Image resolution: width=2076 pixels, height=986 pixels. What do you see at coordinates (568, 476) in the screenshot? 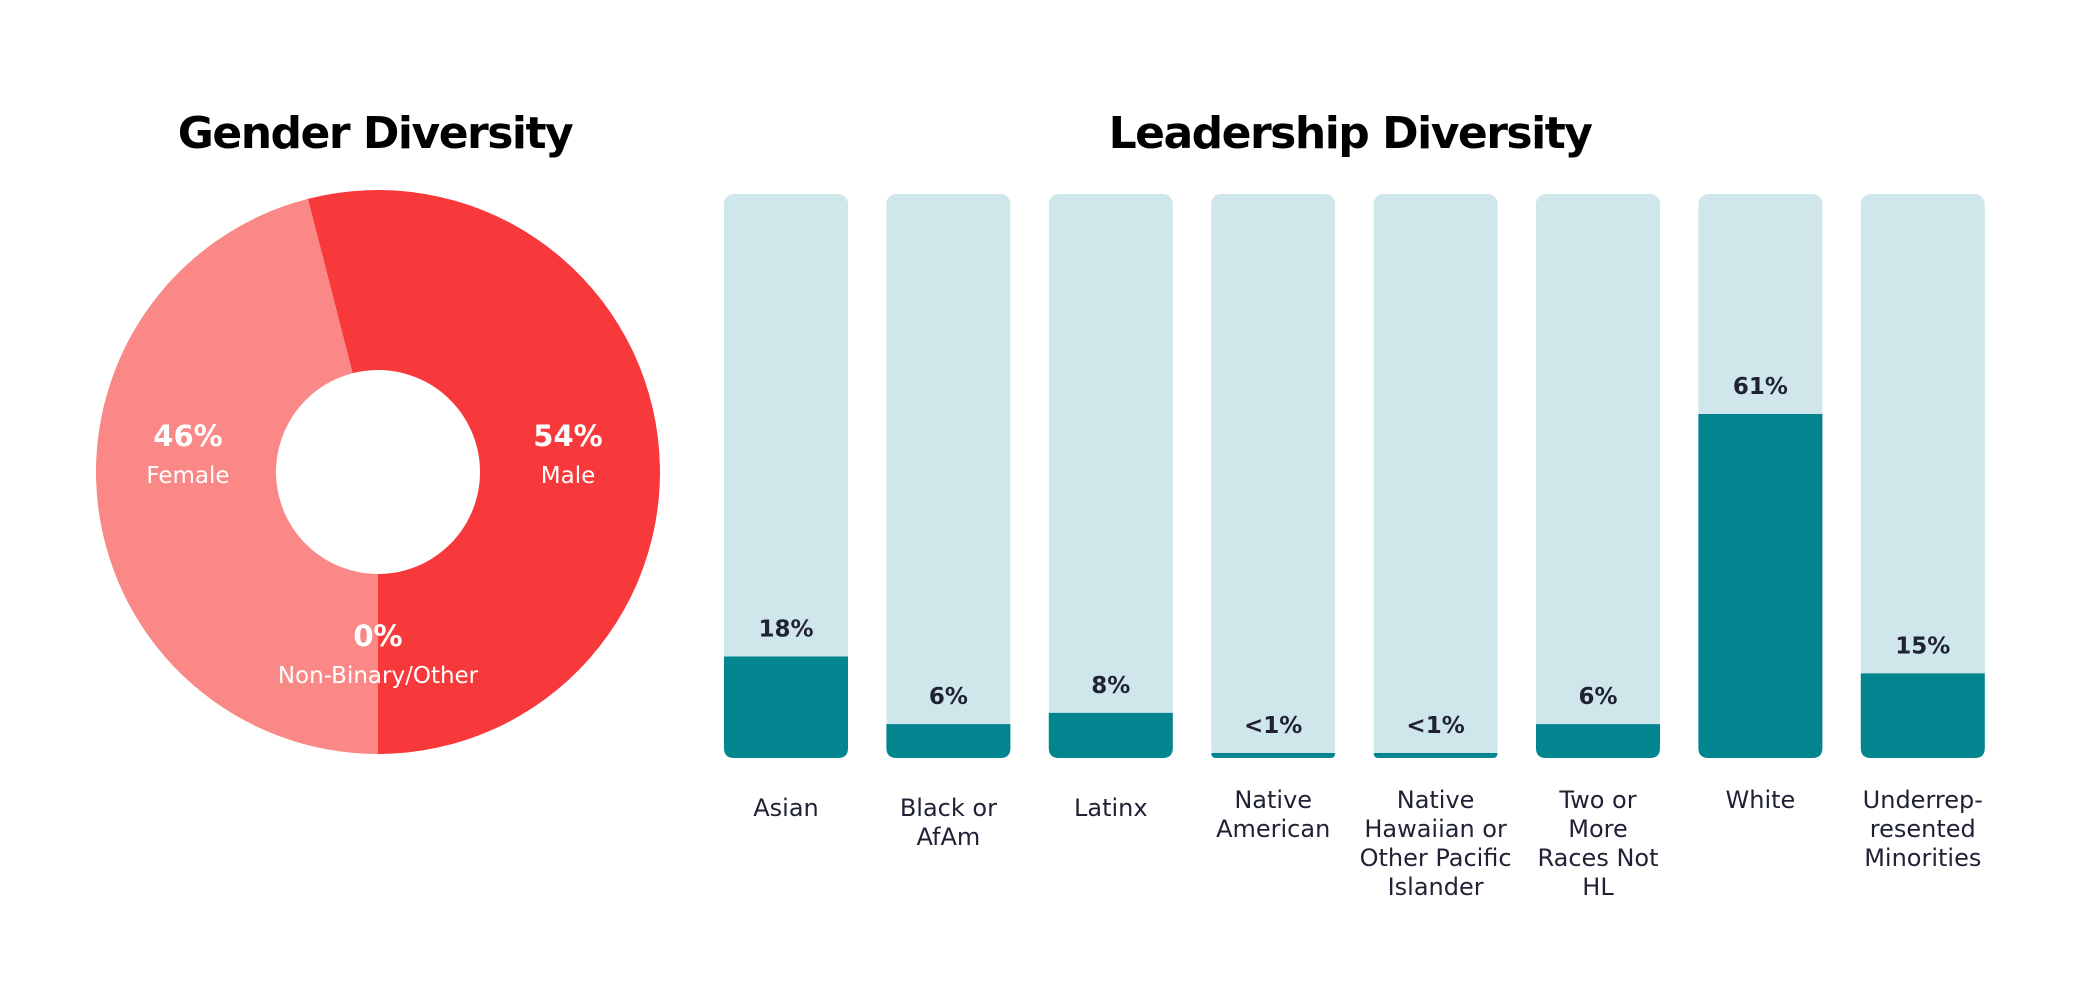
I see `donut-category-label: Male` at bounding box center [568, 476].